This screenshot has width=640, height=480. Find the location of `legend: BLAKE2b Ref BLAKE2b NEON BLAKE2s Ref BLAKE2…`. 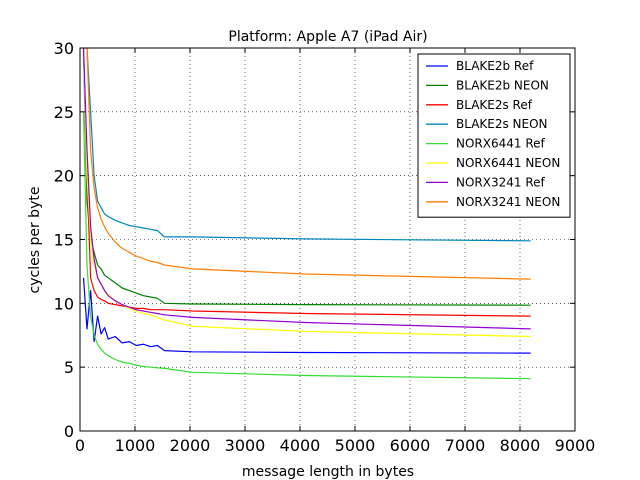

legend: BLAKE2b Ref BLAKE2b NEON BLAKE2s Ref BLAKE2… is located at coordinates (494, 135).